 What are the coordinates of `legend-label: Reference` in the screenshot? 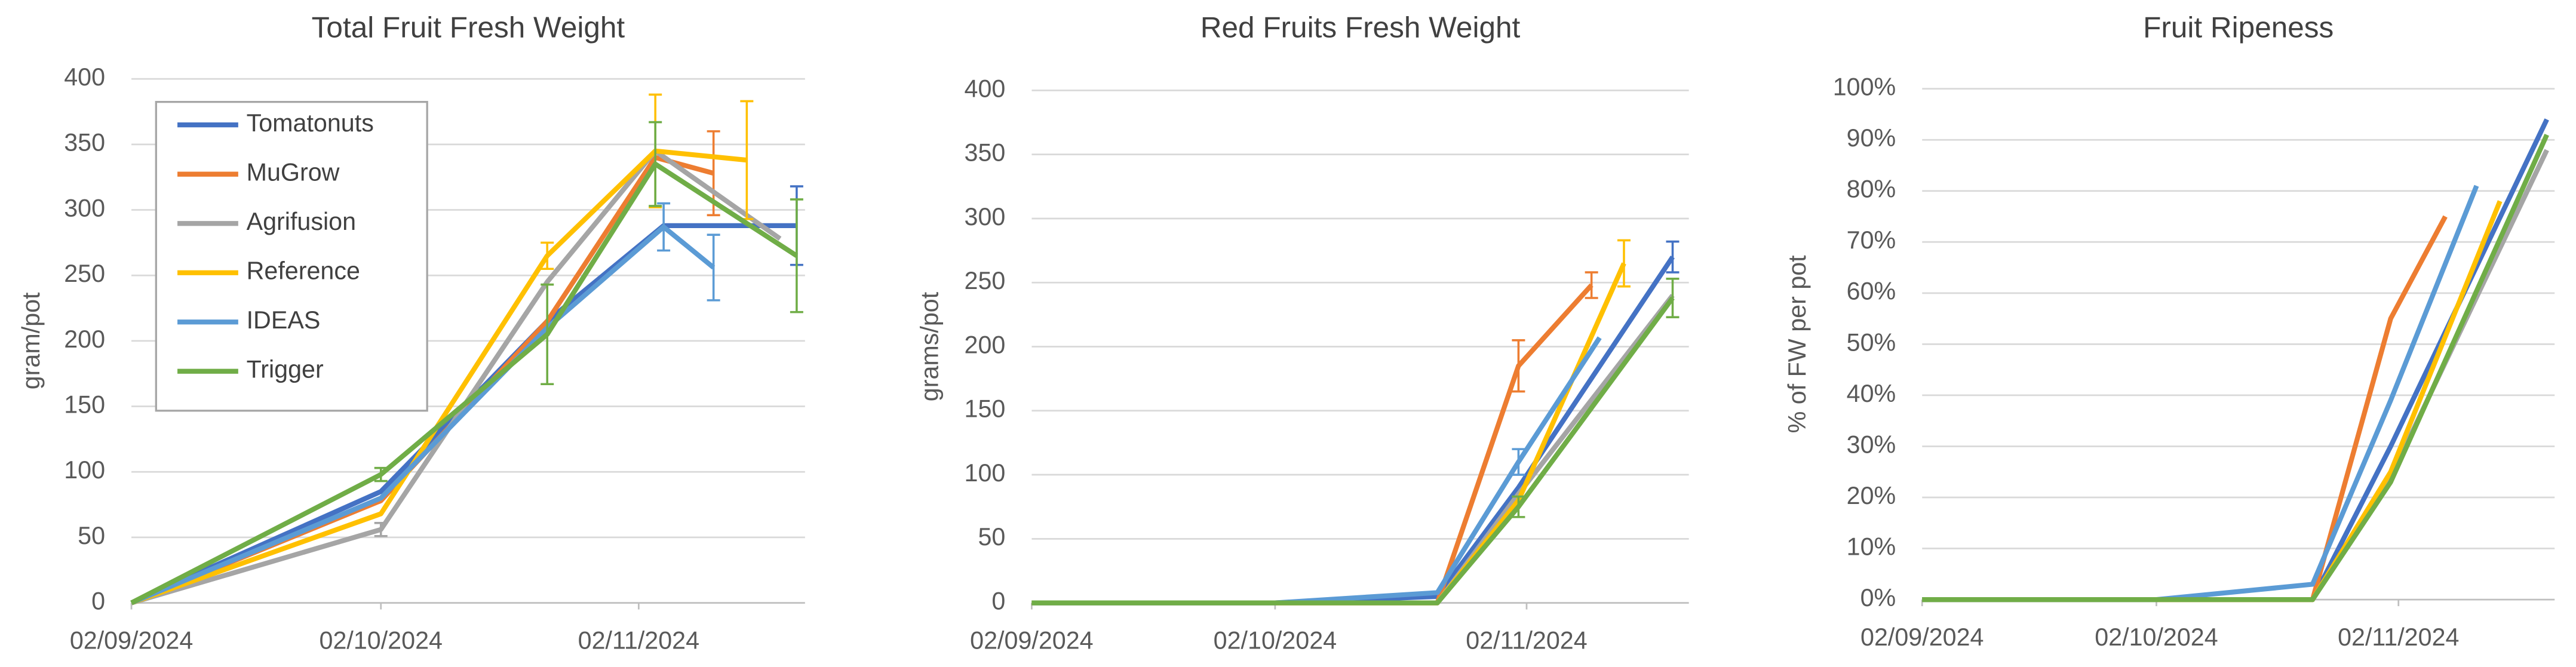 It's located at (303, 271).